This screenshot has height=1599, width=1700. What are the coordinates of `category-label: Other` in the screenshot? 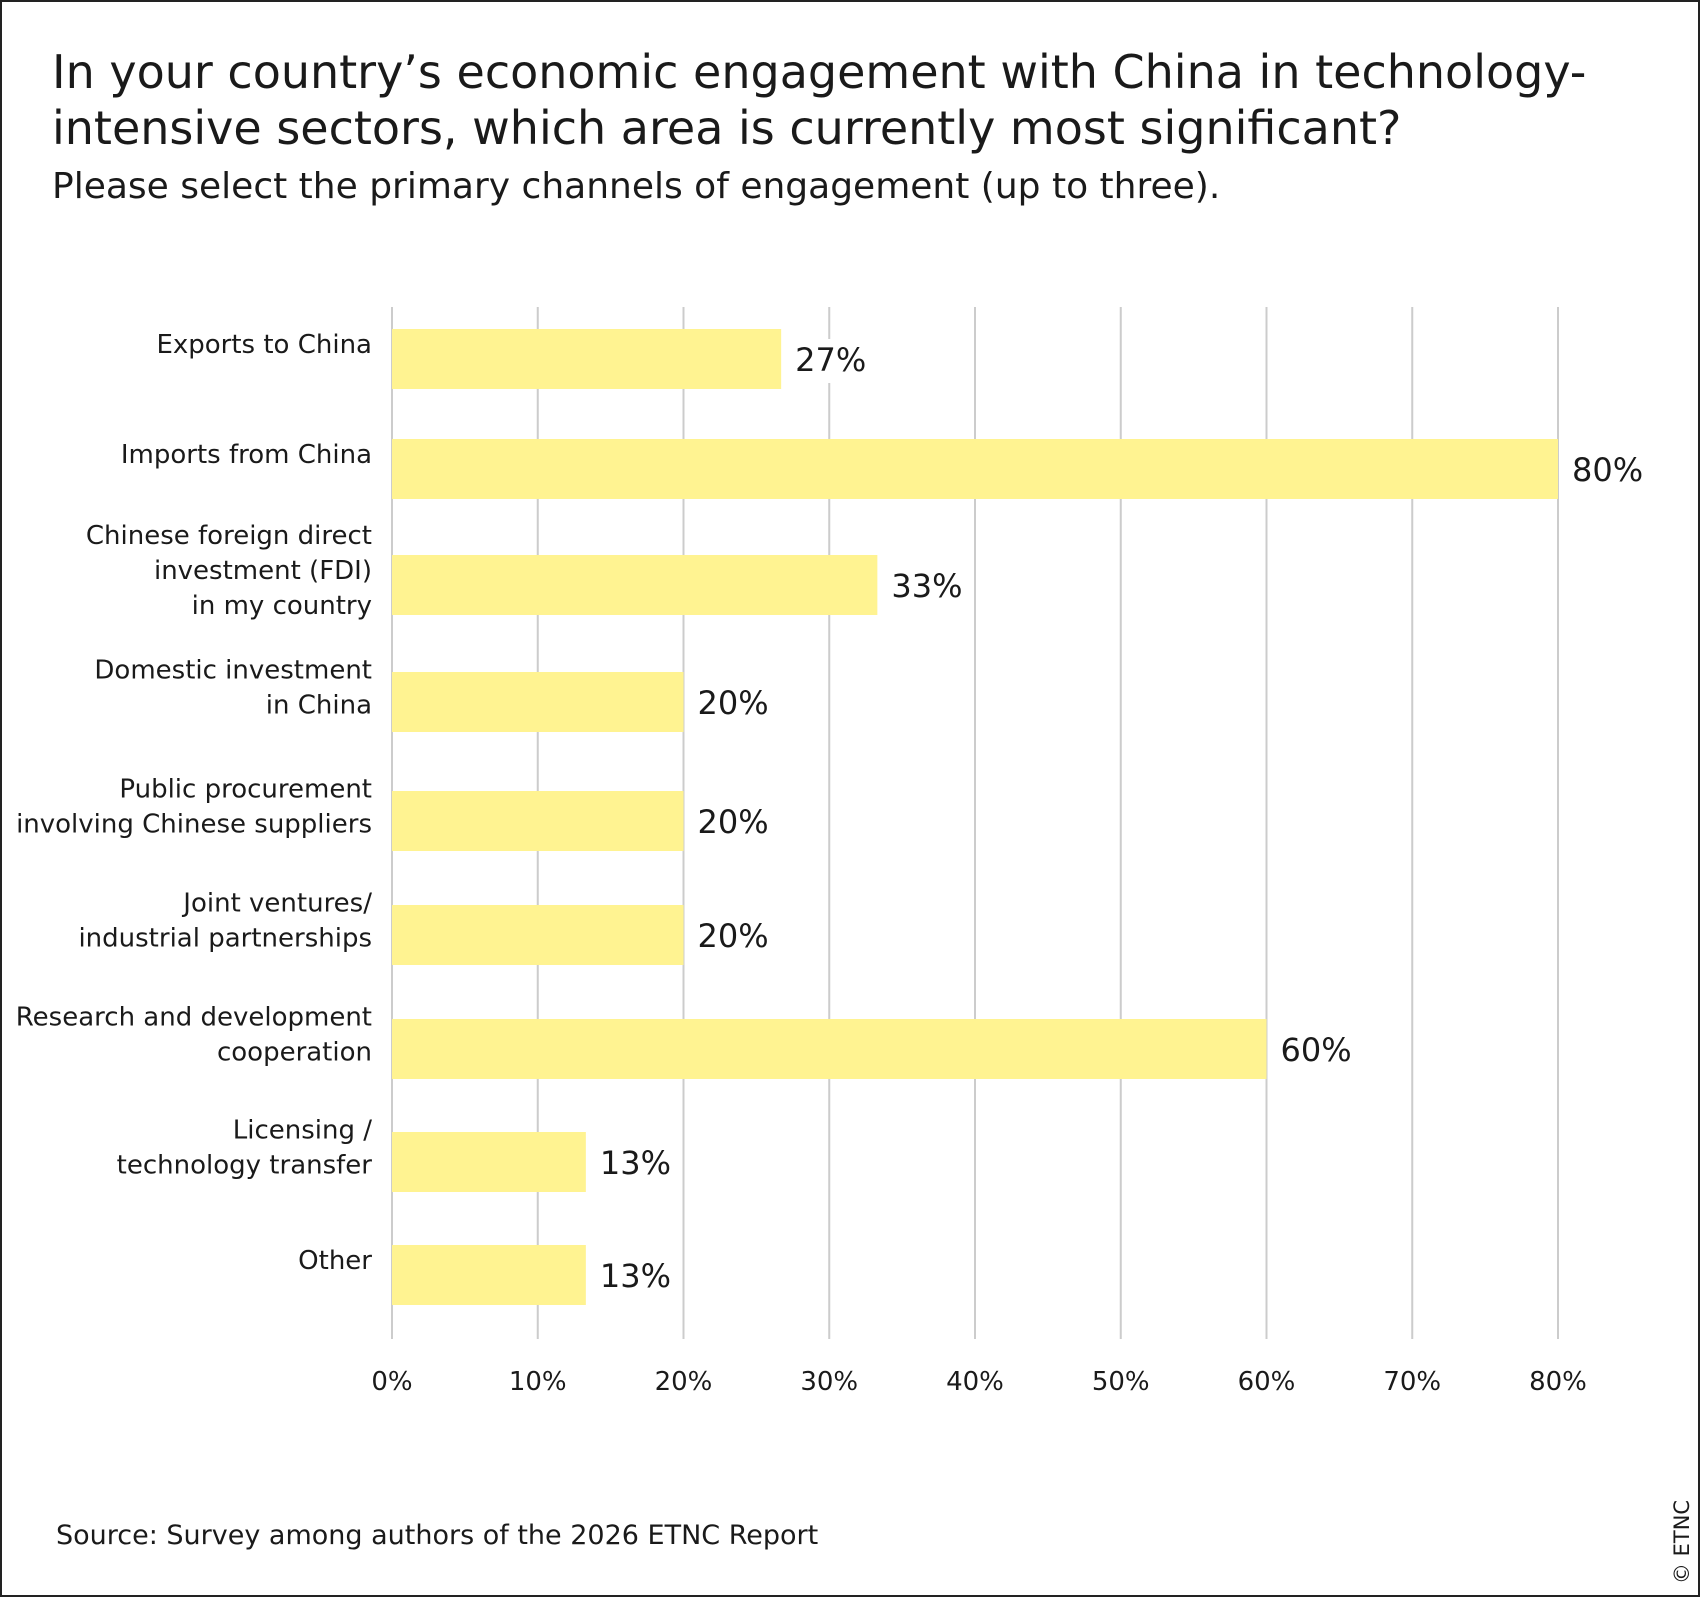 It's located at (335, 1261).